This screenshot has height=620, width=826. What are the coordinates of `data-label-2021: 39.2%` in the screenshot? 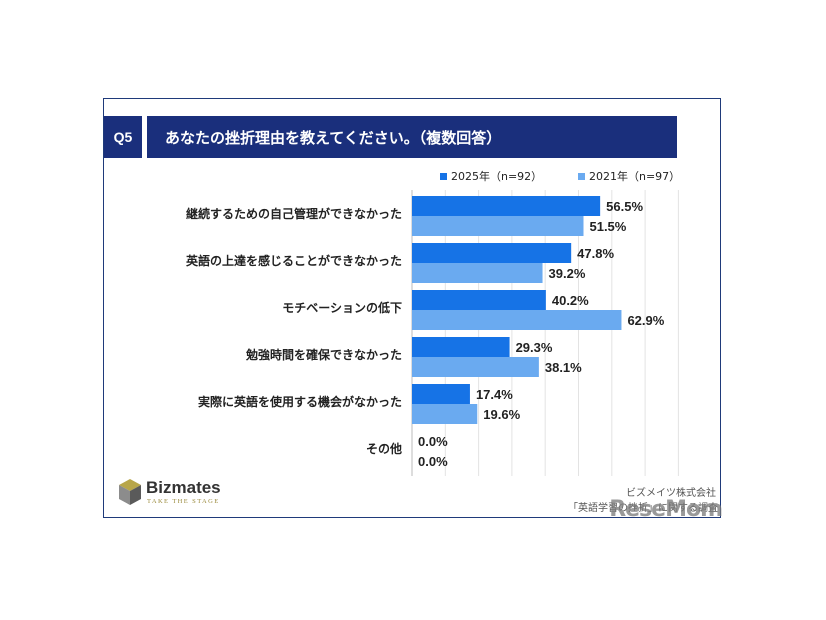 It's located at (567, 273).